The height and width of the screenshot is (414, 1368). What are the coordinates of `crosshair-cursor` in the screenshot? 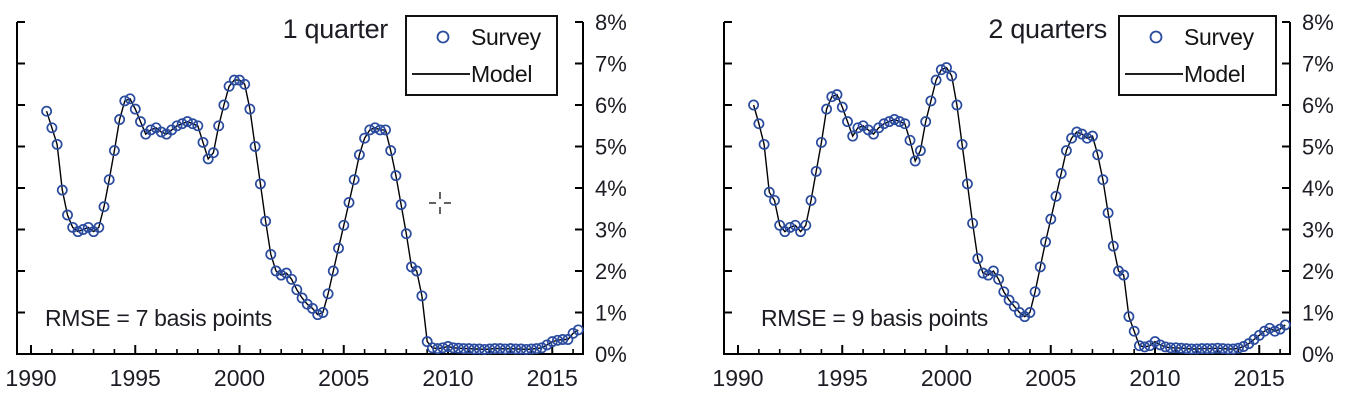 It's located at (440, 203).